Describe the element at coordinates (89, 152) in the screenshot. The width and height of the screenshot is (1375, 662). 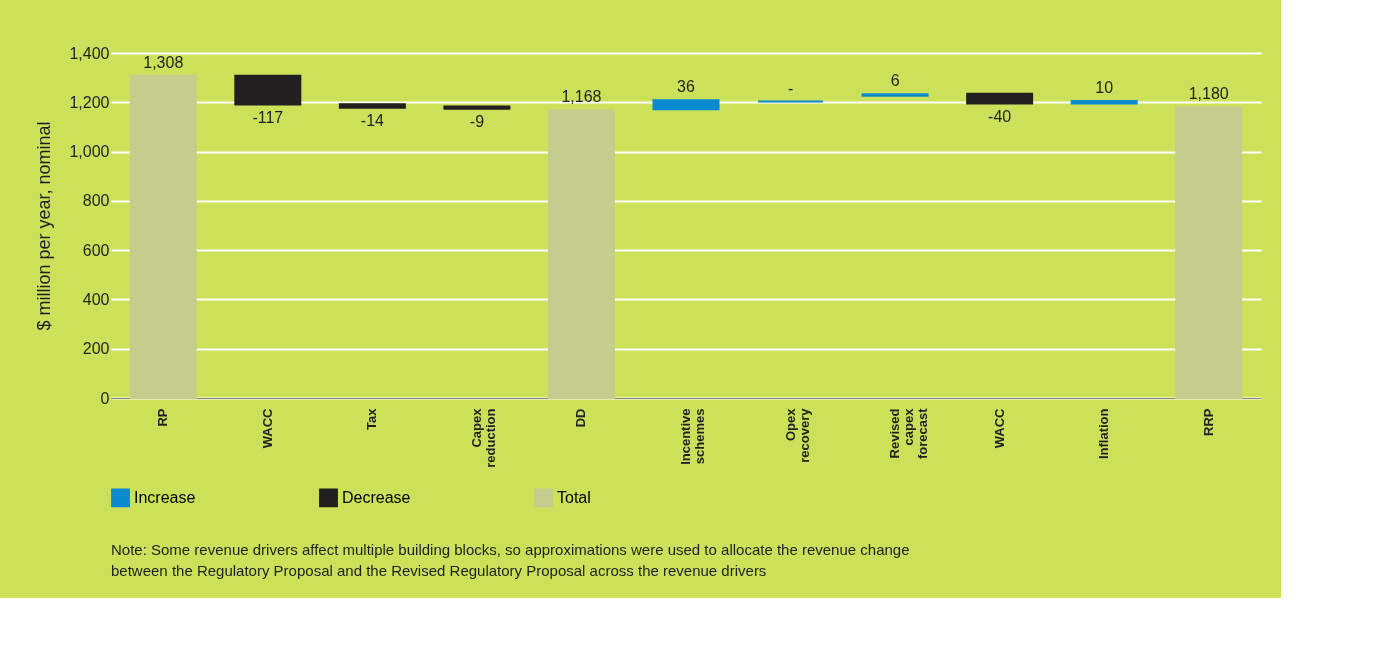
I see `y-tick-label: 1,000` at that location.